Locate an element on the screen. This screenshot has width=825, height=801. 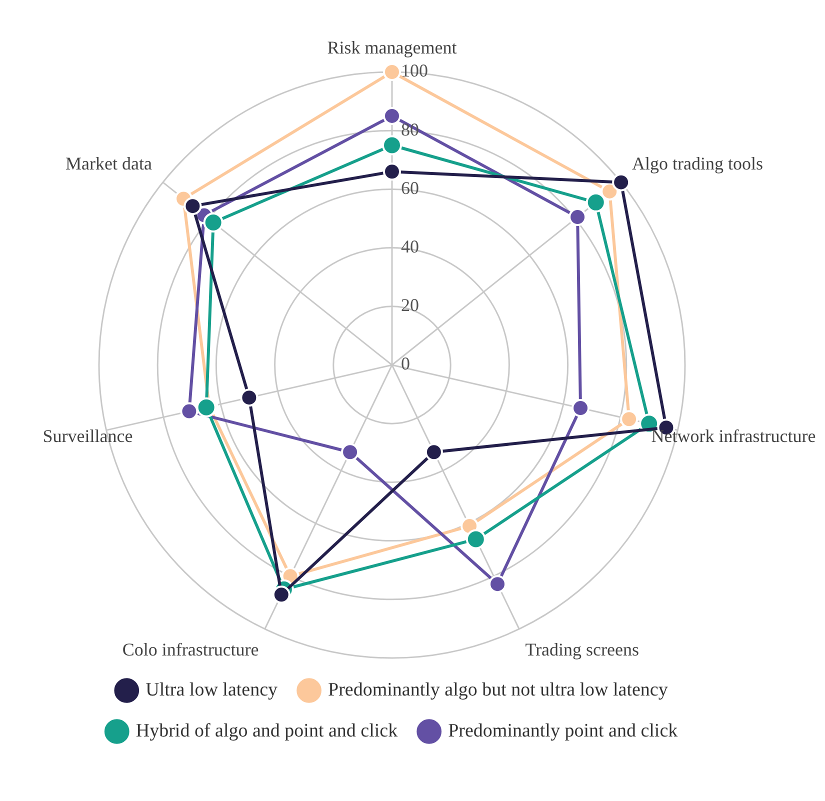
spoke-label: Colo infrastructure is located at coordinates (190, 649).